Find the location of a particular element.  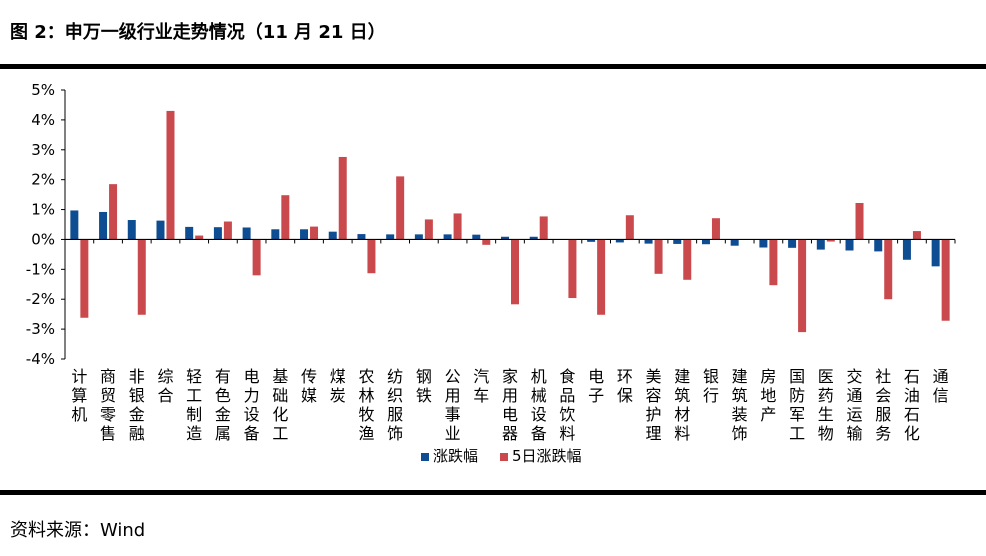

category-label: 美容护理 is located at coordinates (654, 405).